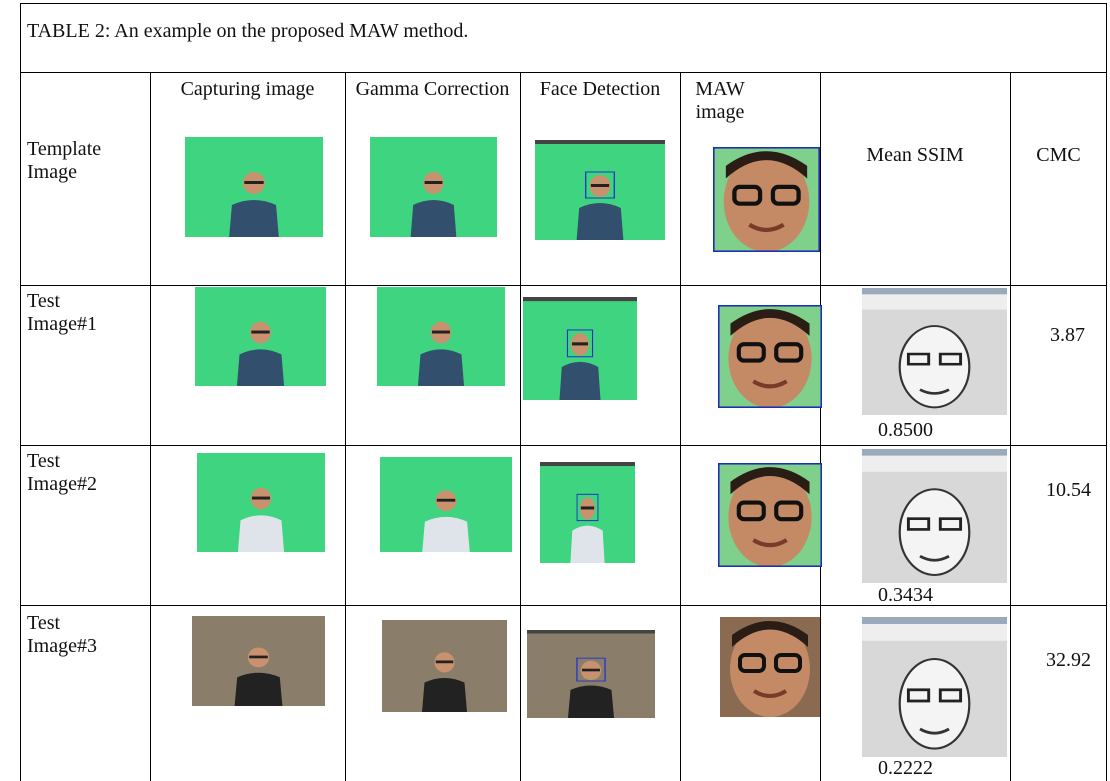 Image resolution: width=1110 pixels, height=781 pixels. I want to click on row-label: Test Image#1, so click(62, 312).